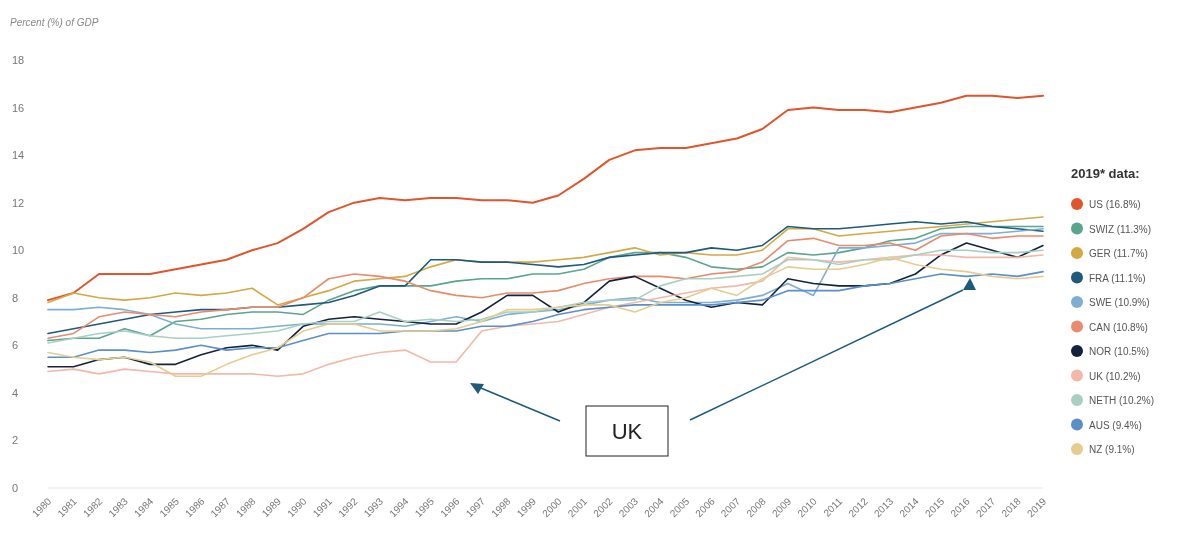  Describe the element at coordinates (18, 250) in the screenshot. I see `y-tick-label: 10` at that location.